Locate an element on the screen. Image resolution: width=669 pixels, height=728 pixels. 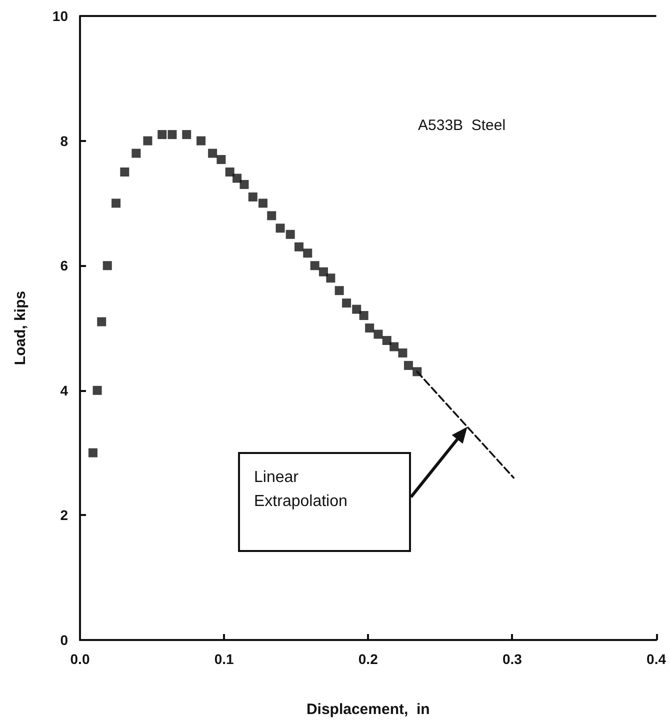
x-tick-label: 0.1 is located at coordinates (224, 659).